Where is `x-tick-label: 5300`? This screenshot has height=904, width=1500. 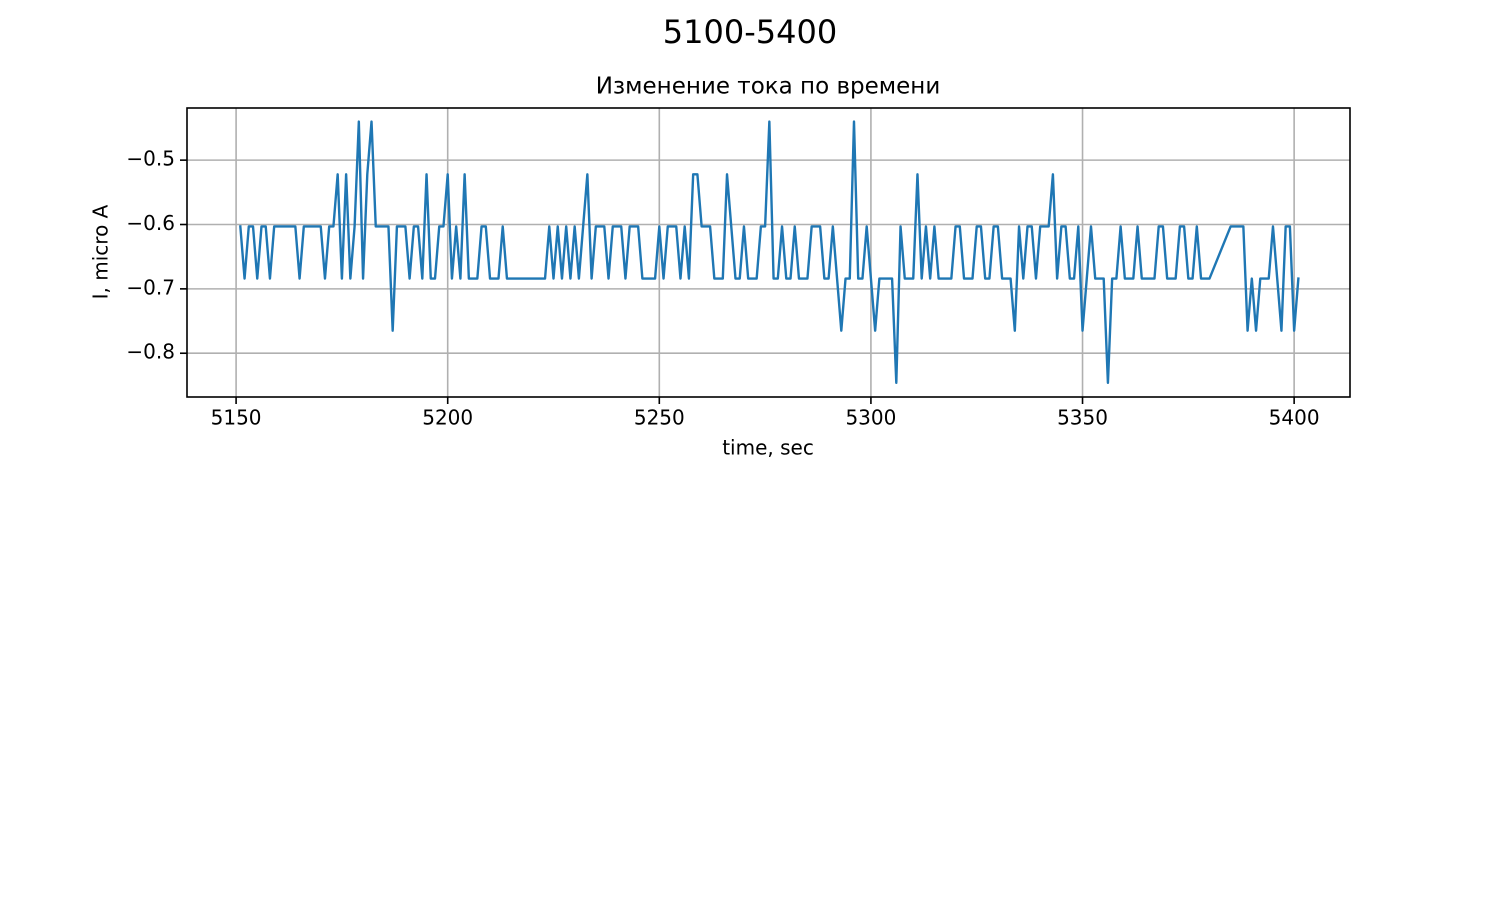 x-tick-label: 5300 is located at coordinates (870, 418).